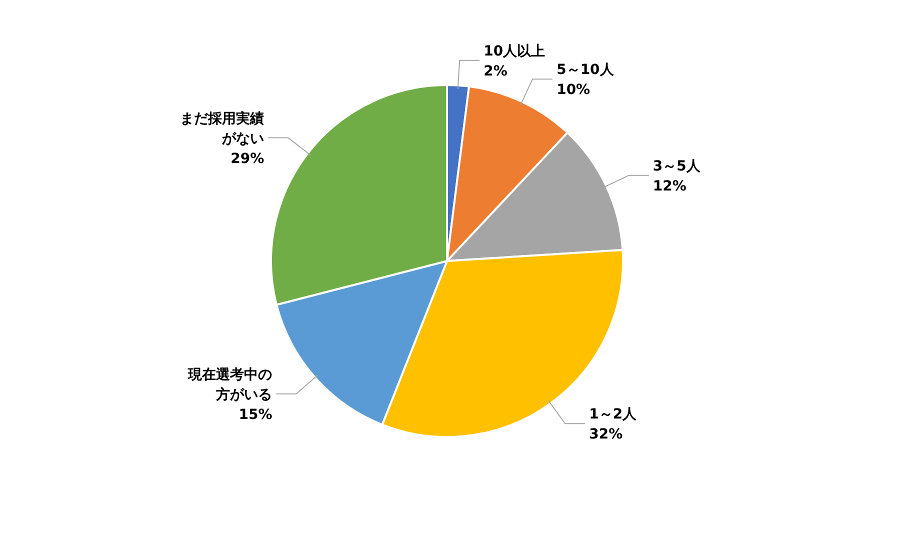  Describe the element at coordinates (613, 414) in the screenshot. I see `slice-label: 1～2人` at that location.